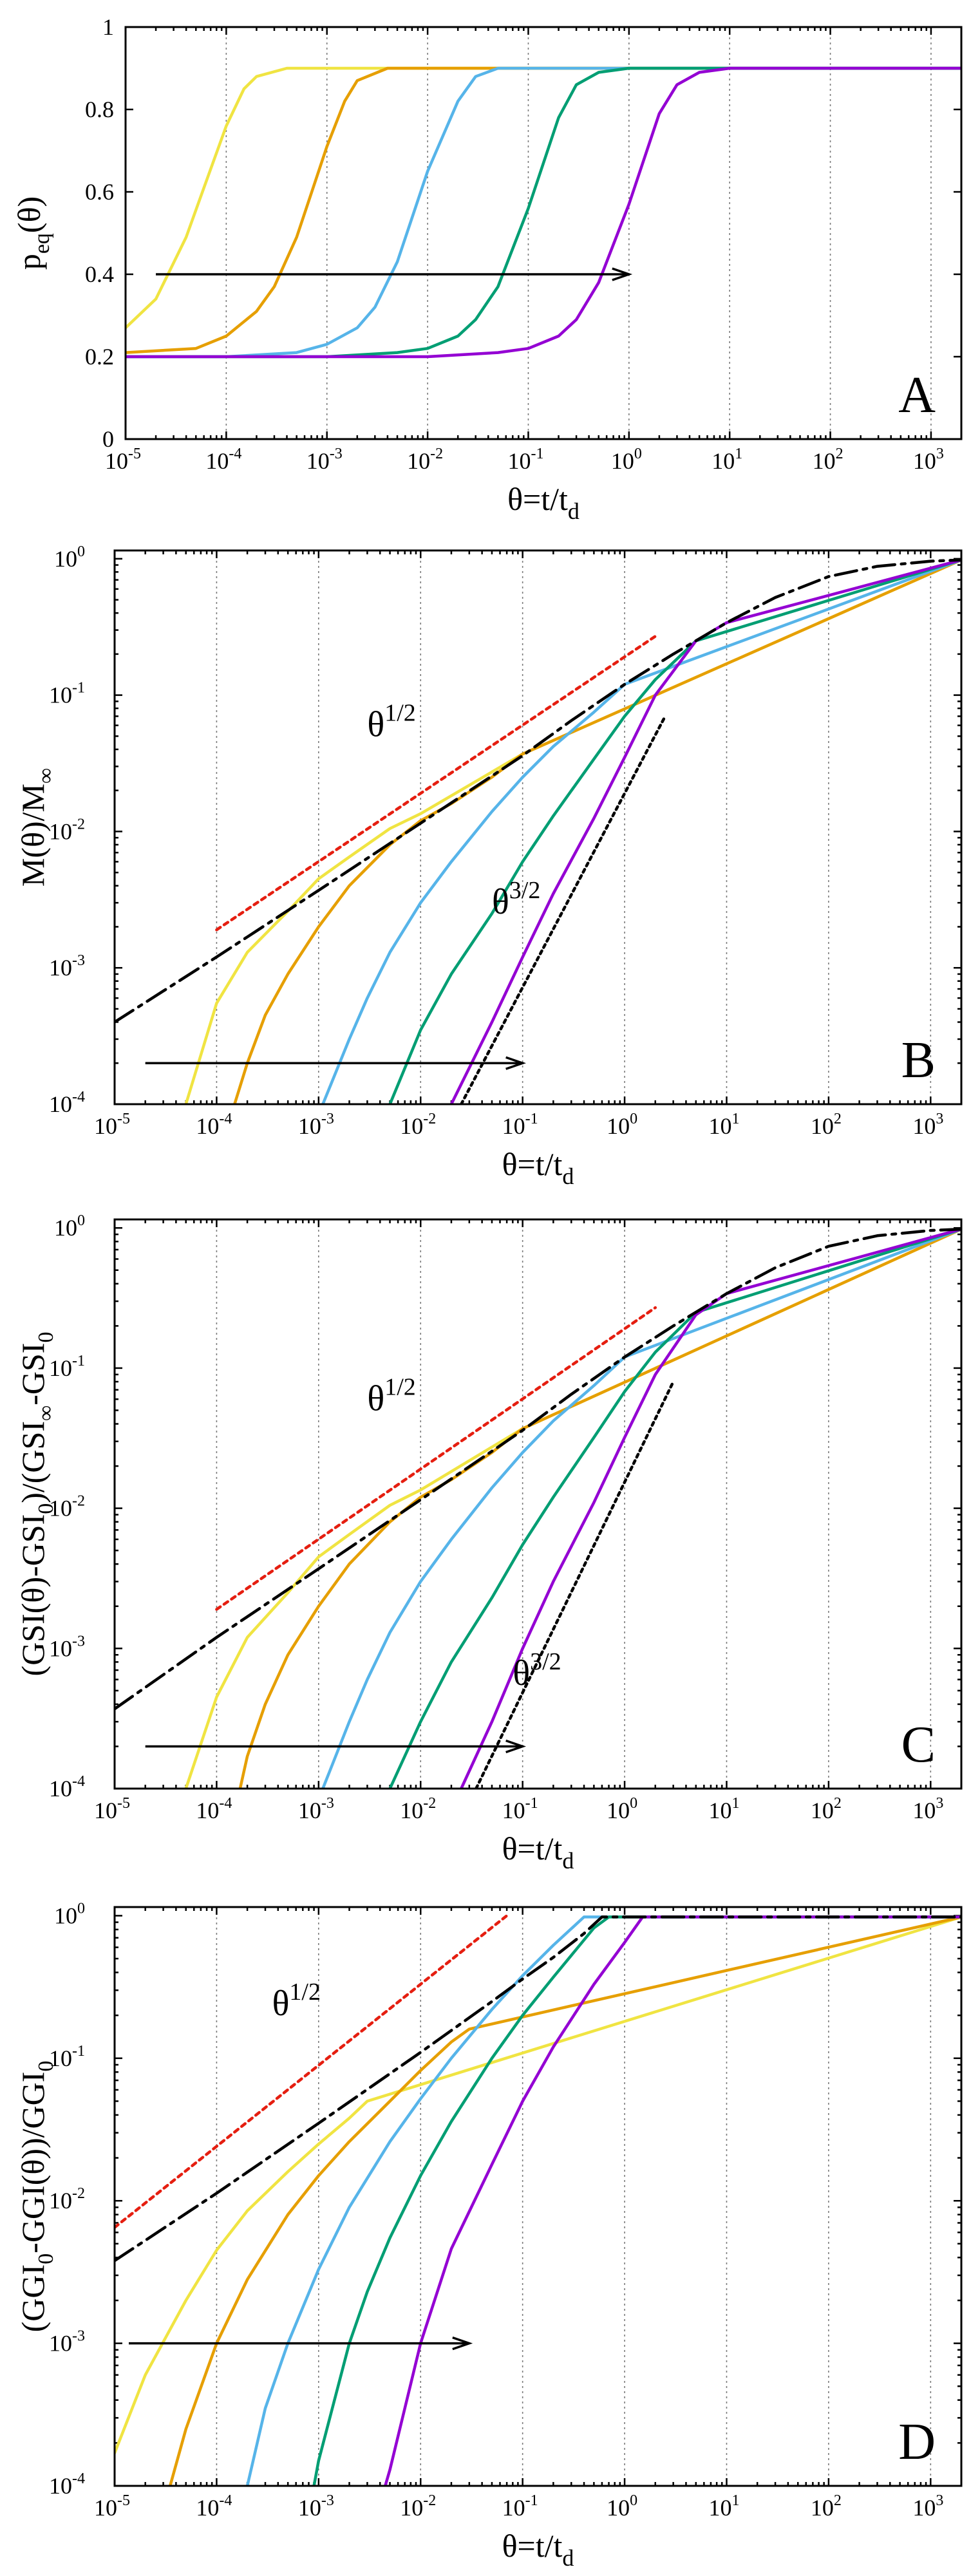 Image resolution: width=980 pixels, height=2576 pixels. I want to click on panel-letter: B, so click(918, 1060).